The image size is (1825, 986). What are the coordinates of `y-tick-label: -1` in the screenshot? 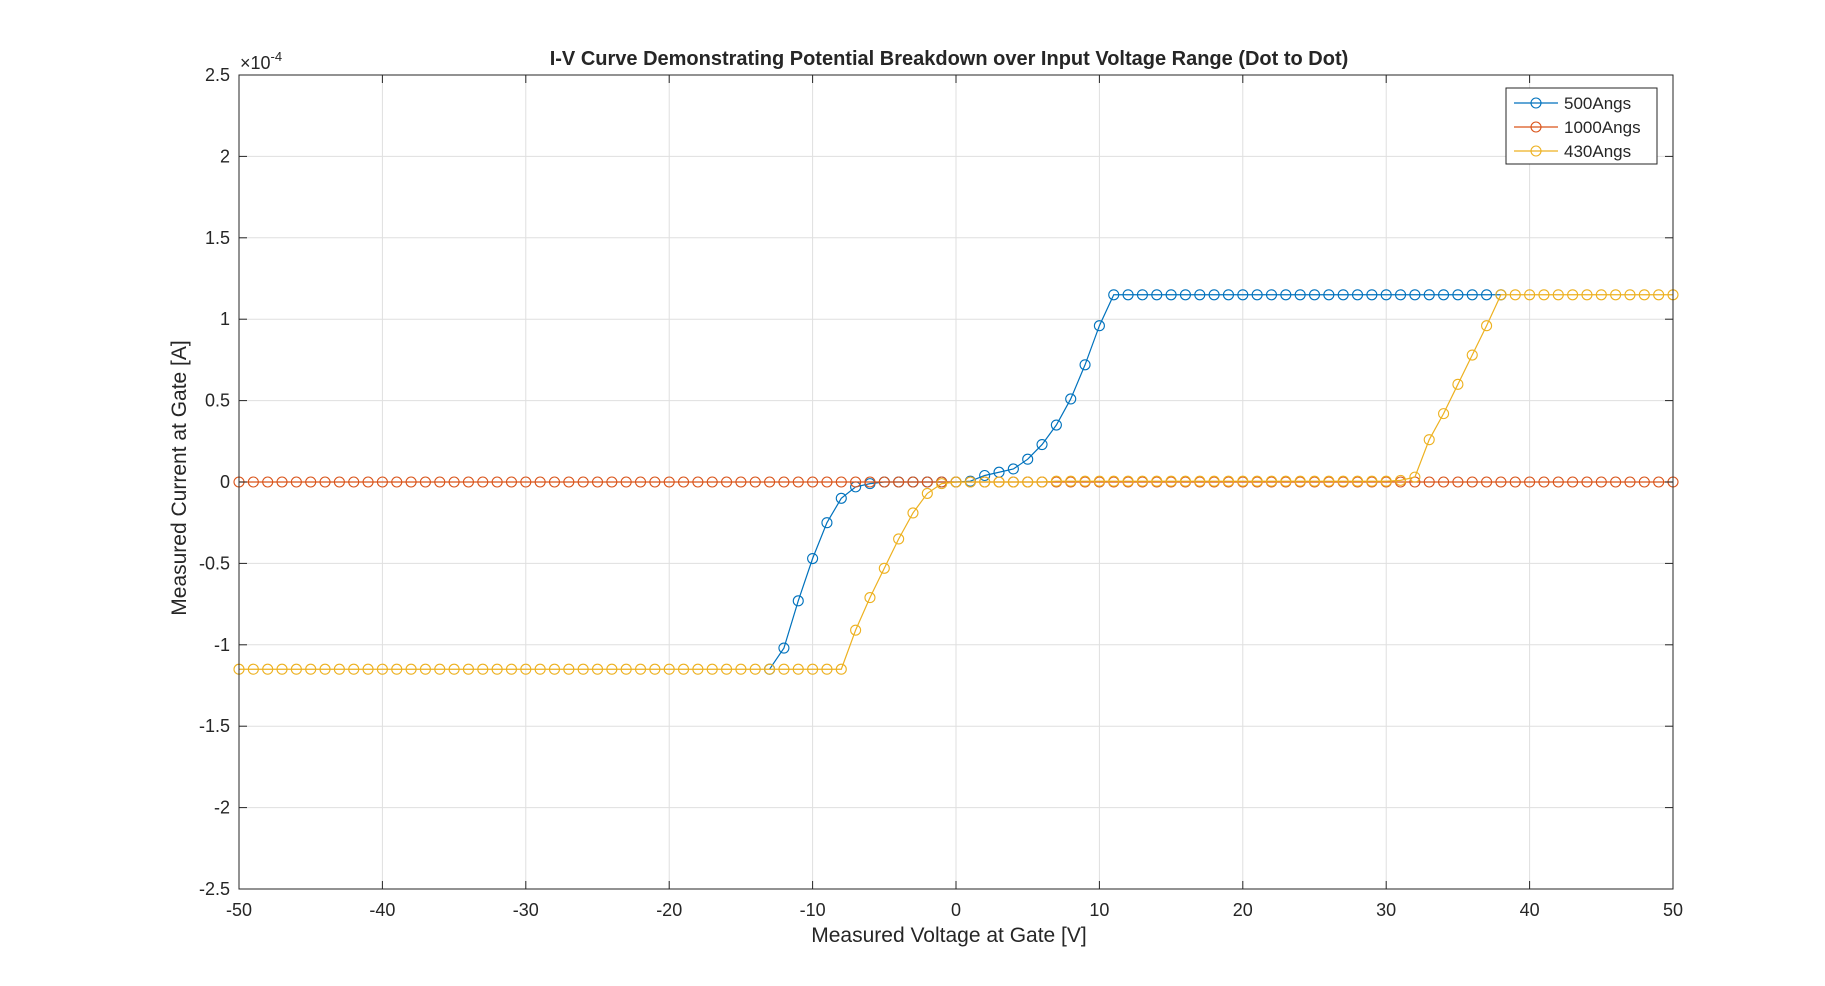 It's located at (222, 645).